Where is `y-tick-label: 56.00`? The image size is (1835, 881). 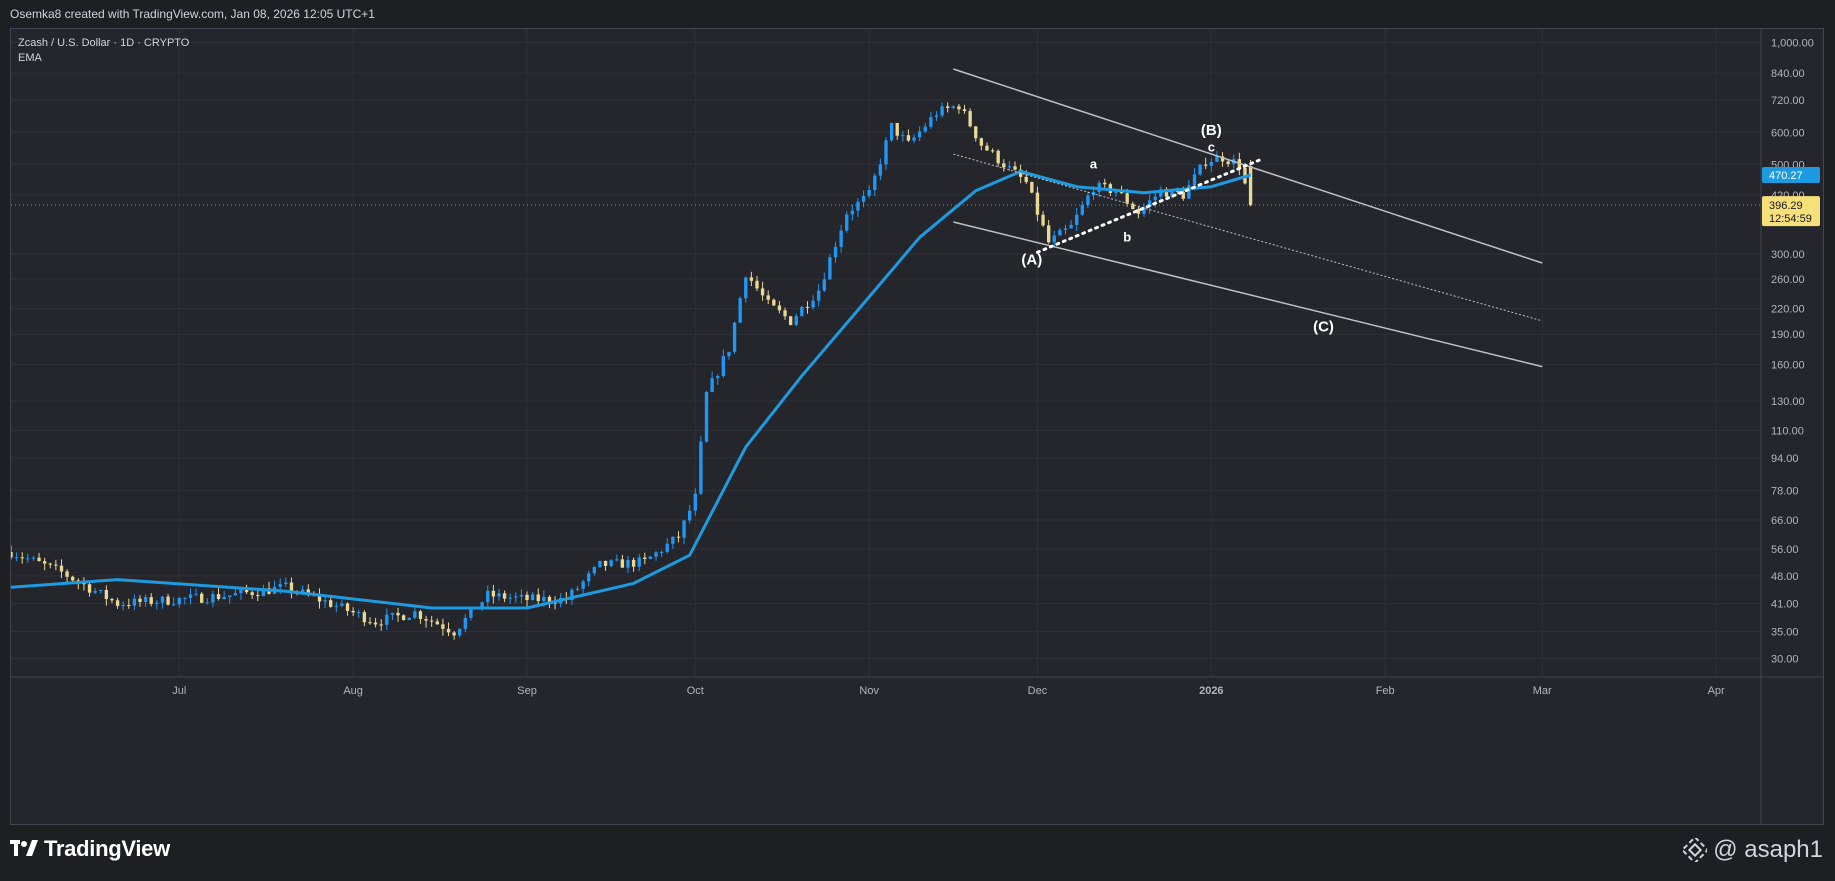
y-tick-label: 56.00 is located at coordinates (1785, 550).